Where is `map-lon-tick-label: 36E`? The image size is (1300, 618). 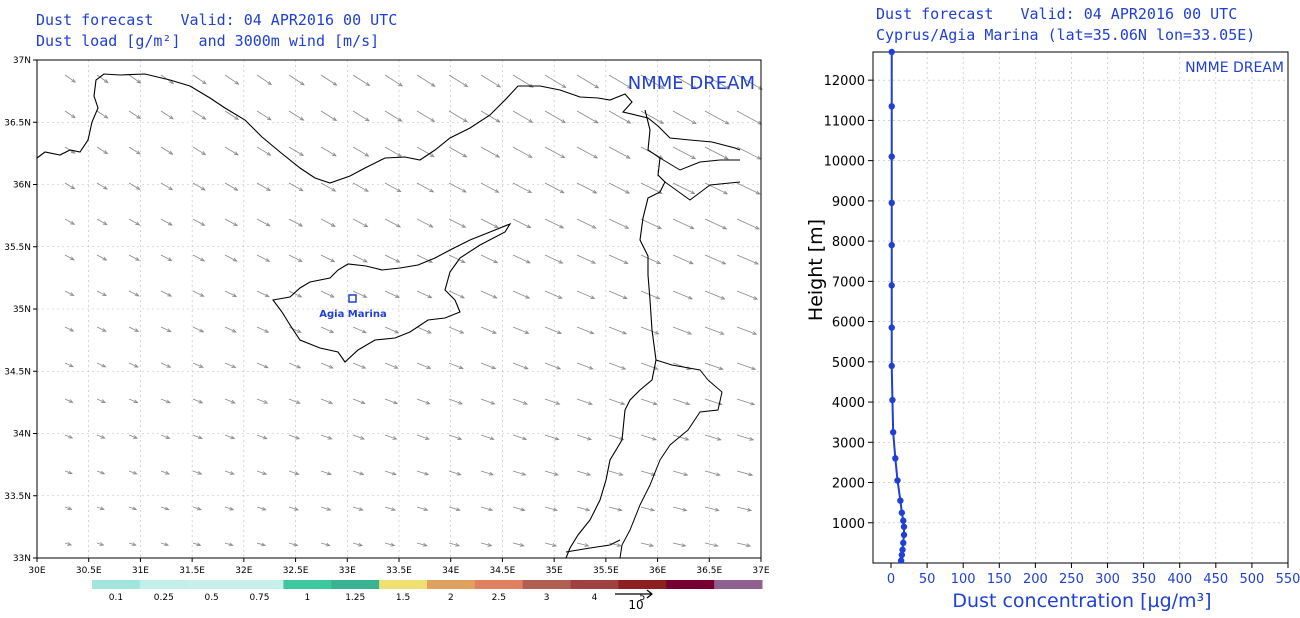
map-lon-tick-label: 36E is located at coordinates (657, 571).